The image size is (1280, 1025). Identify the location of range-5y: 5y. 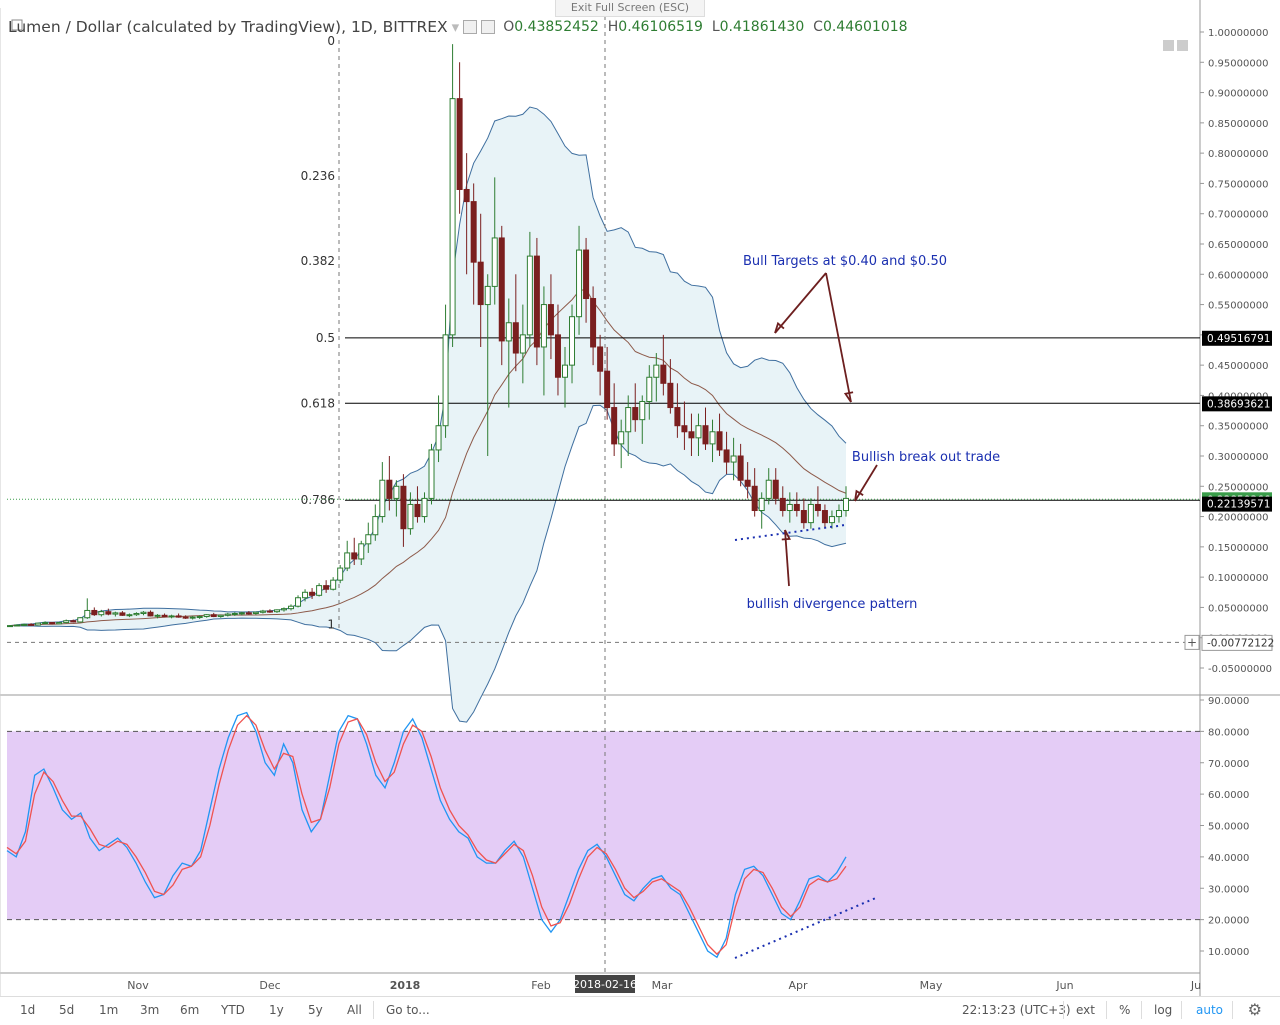
(315, 1010).